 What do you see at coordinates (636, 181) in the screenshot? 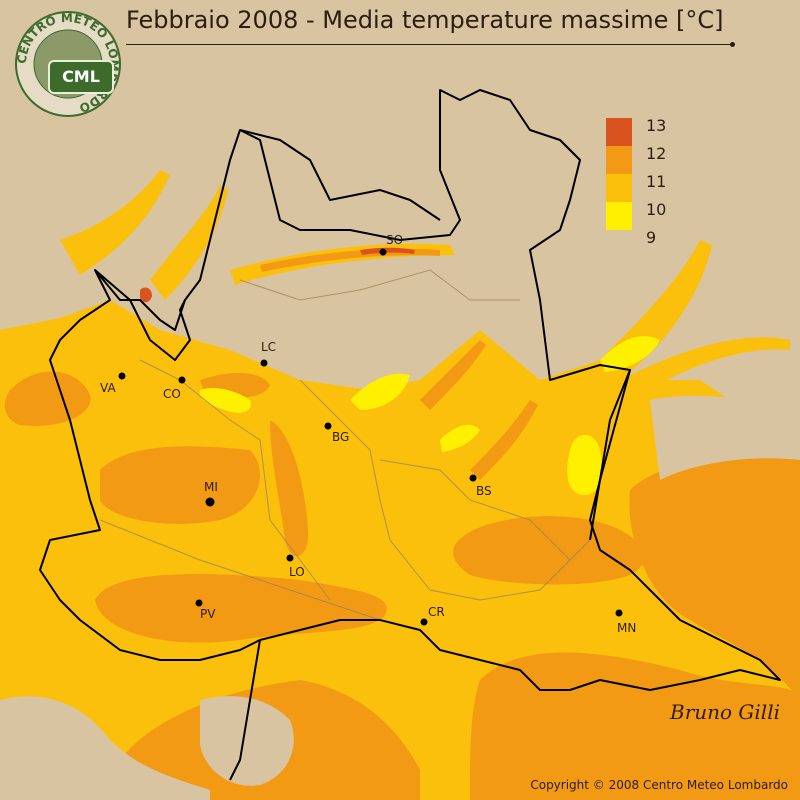
I see `legend: 13 12 11 10 9` at bounding box center [636, 181].